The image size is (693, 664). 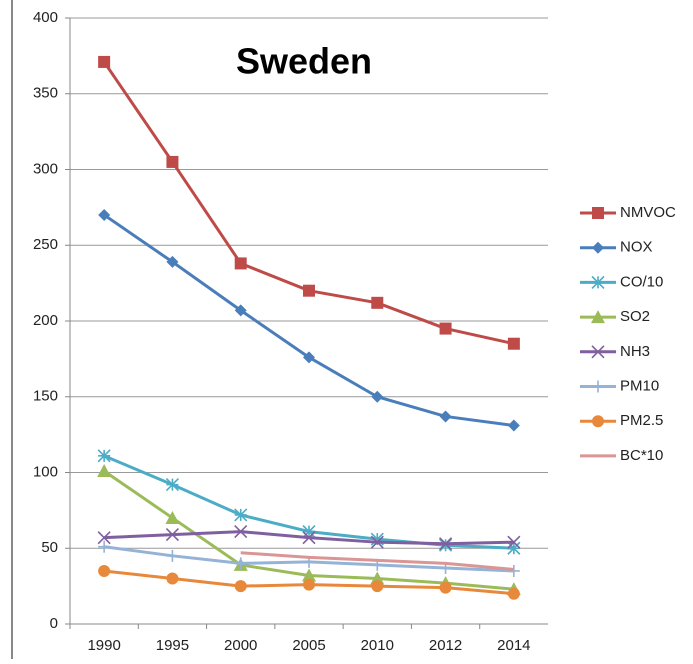 I want to click on y-tick-label: 250, so click(x=45, y=244).